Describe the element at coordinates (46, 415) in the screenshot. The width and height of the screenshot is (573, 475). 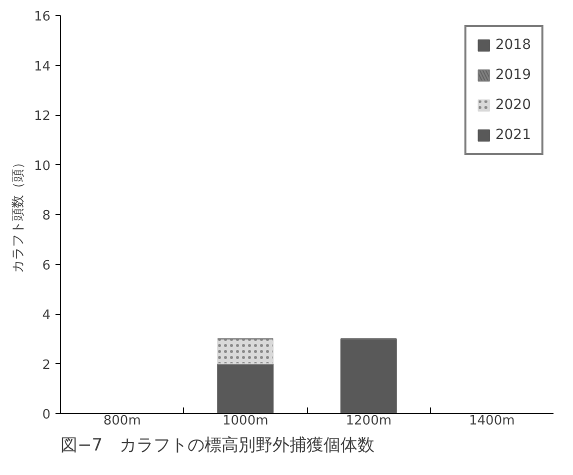
I see `y-tick-label: 0` at that location.